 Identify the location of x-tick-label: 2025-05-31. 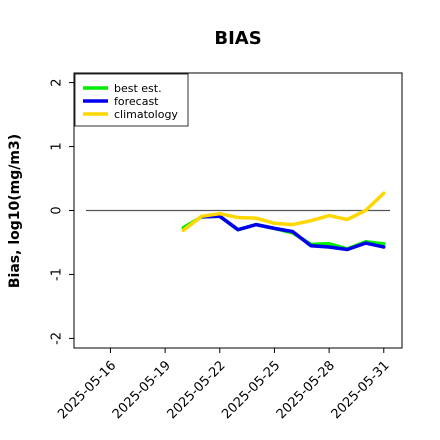
(361, 390).